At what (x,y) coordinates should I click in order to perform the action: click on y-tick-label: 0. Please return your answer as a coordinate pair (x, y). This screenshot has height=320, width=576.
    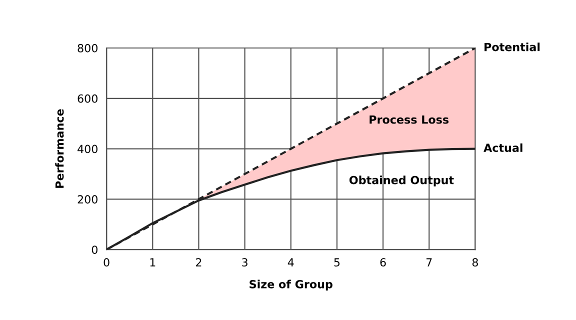
    Looking at the image, I should click on (95, 250).